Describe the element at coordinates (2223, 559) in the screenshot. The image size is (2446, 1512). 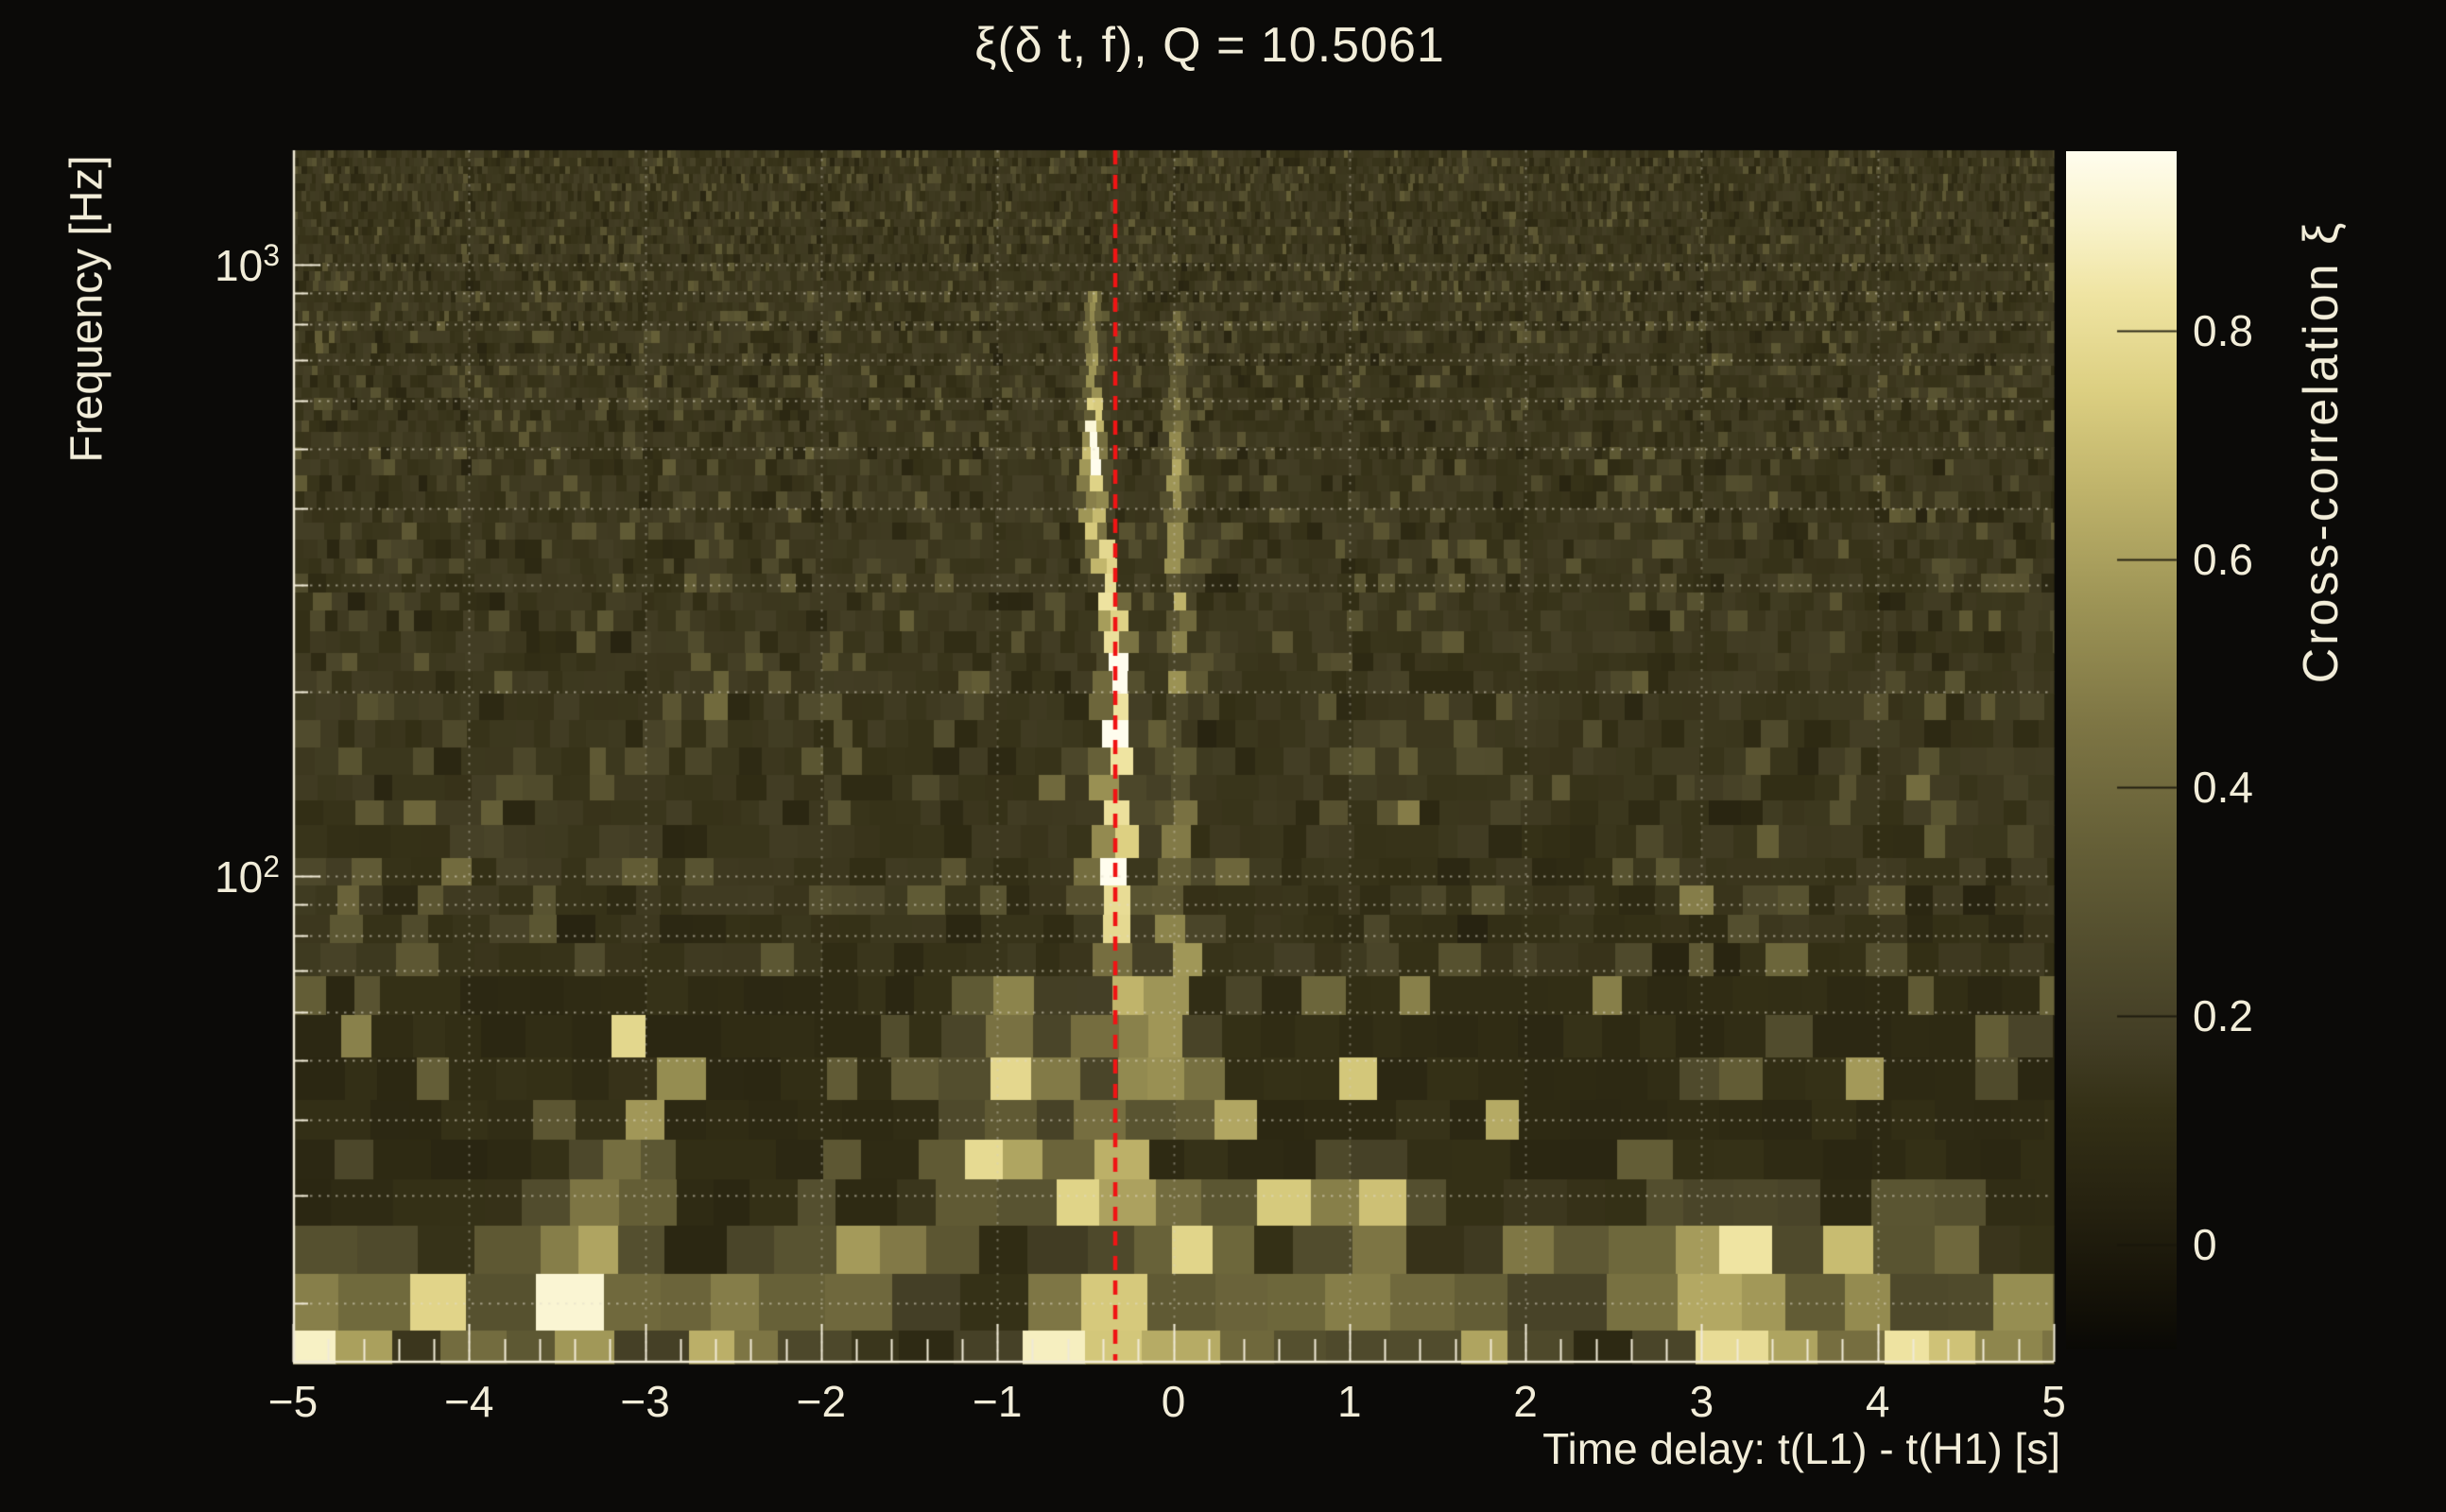
I see `colorbar-tick-label: 0.6` at that location.